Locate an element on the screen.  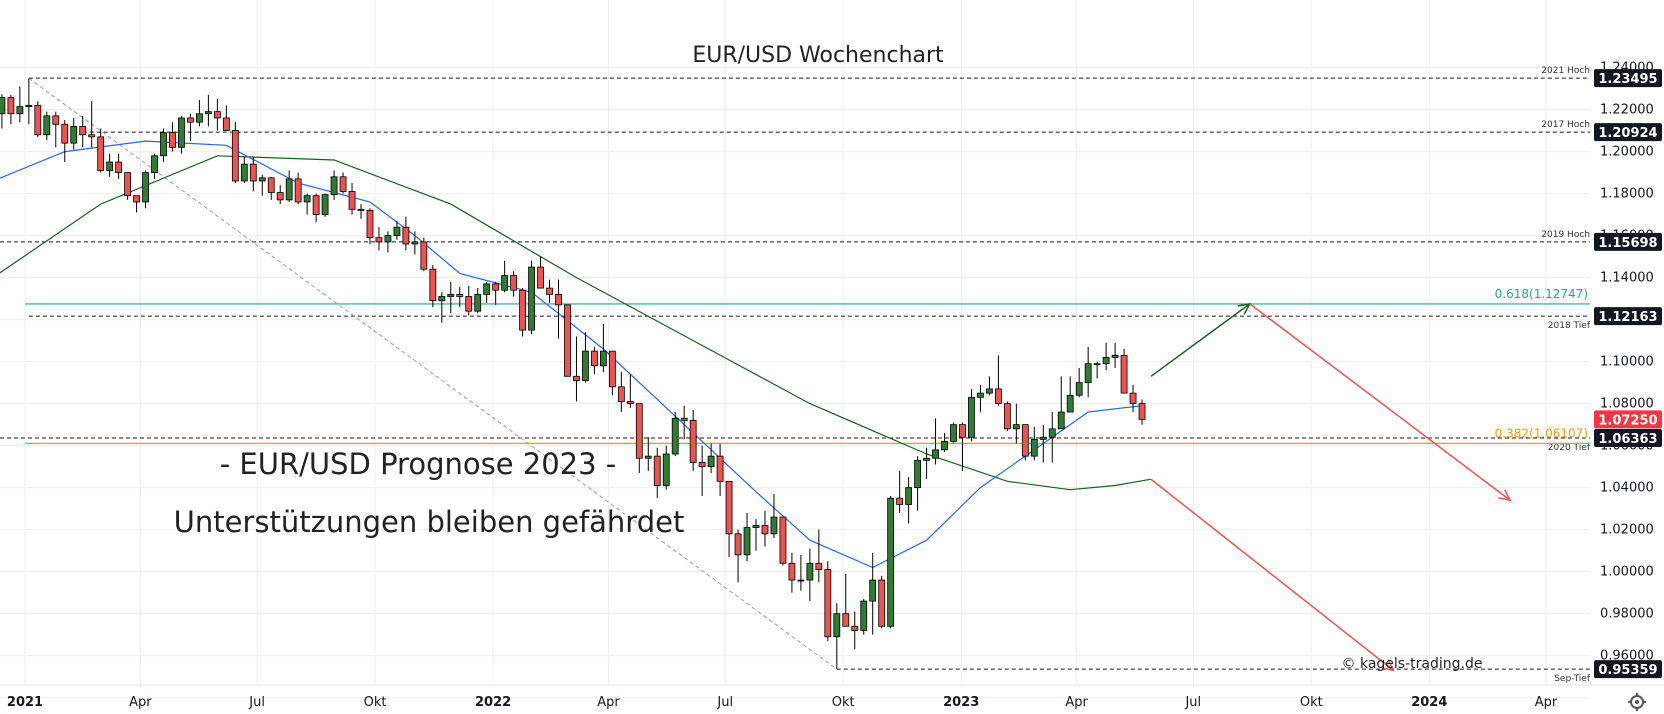
last-price-box is located at coordinates (1628, 419).